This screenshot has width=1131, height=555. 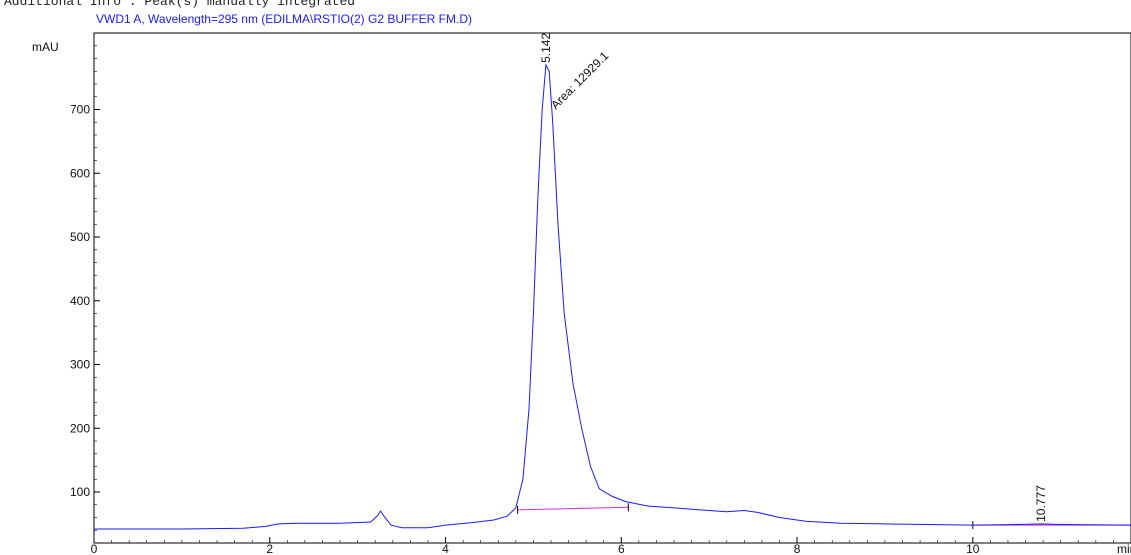 What do you see at coordinates (45, 47) in the screenshot?
I see `y-axis-label: mAU` at bounding box center [45, 47].